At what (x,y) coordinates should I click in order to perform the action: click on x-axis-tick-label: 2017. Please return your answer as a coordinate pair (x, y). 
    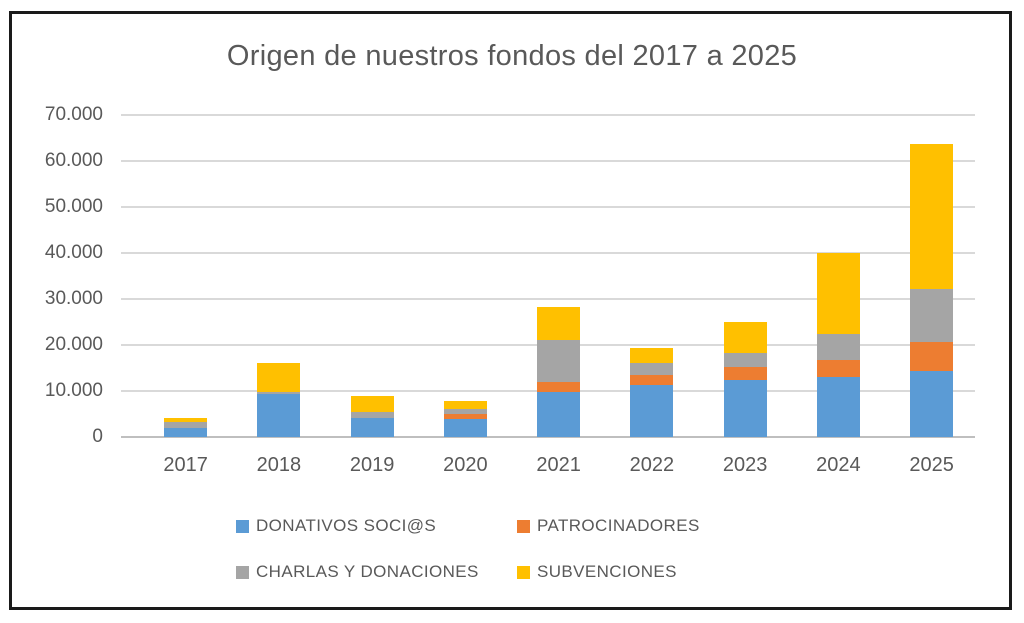
    Looking at the image, I should click on (185, 465).